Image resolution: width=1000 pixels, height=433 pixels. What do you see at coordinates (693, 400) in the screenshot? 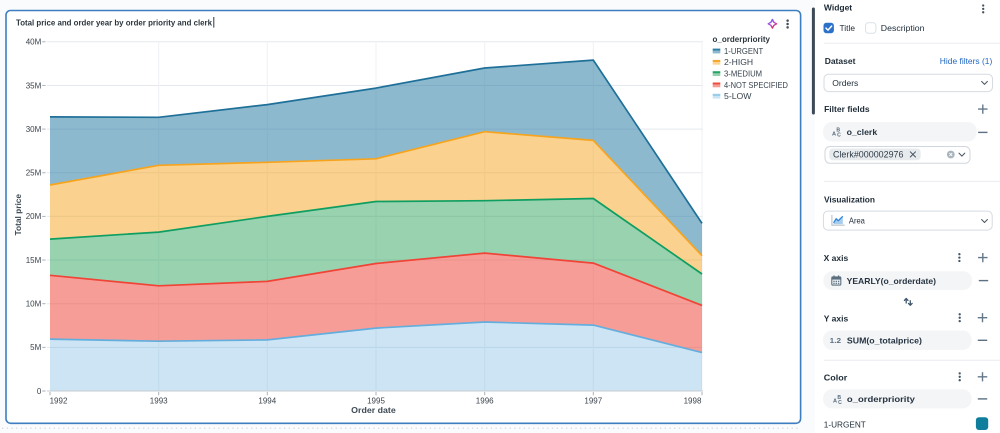
I see `svg-text: 1998` at bounding box center [693, 400].